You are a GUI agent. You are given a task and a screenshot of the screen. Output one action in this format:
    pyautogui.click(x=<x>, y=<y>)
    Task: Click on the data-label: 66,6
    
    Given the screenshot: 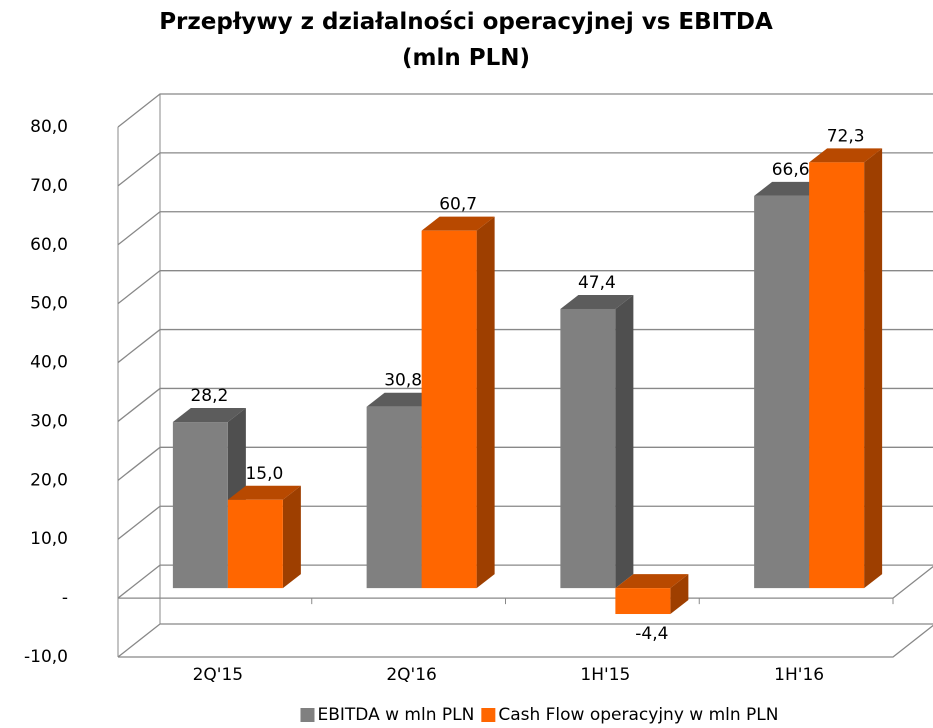 What is the action you would take?
    pyautogui.click(x=791, y=170)
    